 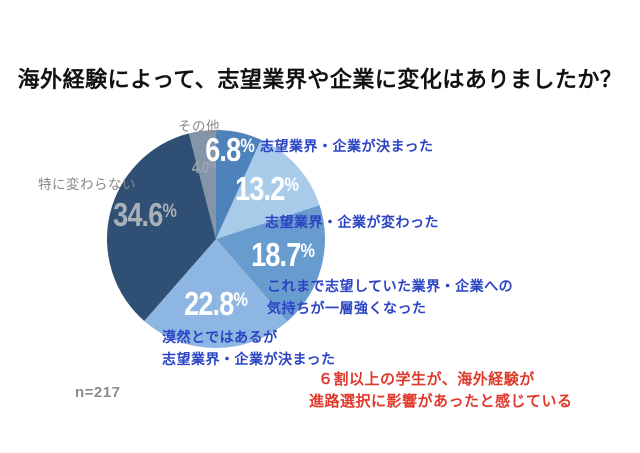 I want to click on pct-label-other: 4.0%, so click(x=204, y=167).